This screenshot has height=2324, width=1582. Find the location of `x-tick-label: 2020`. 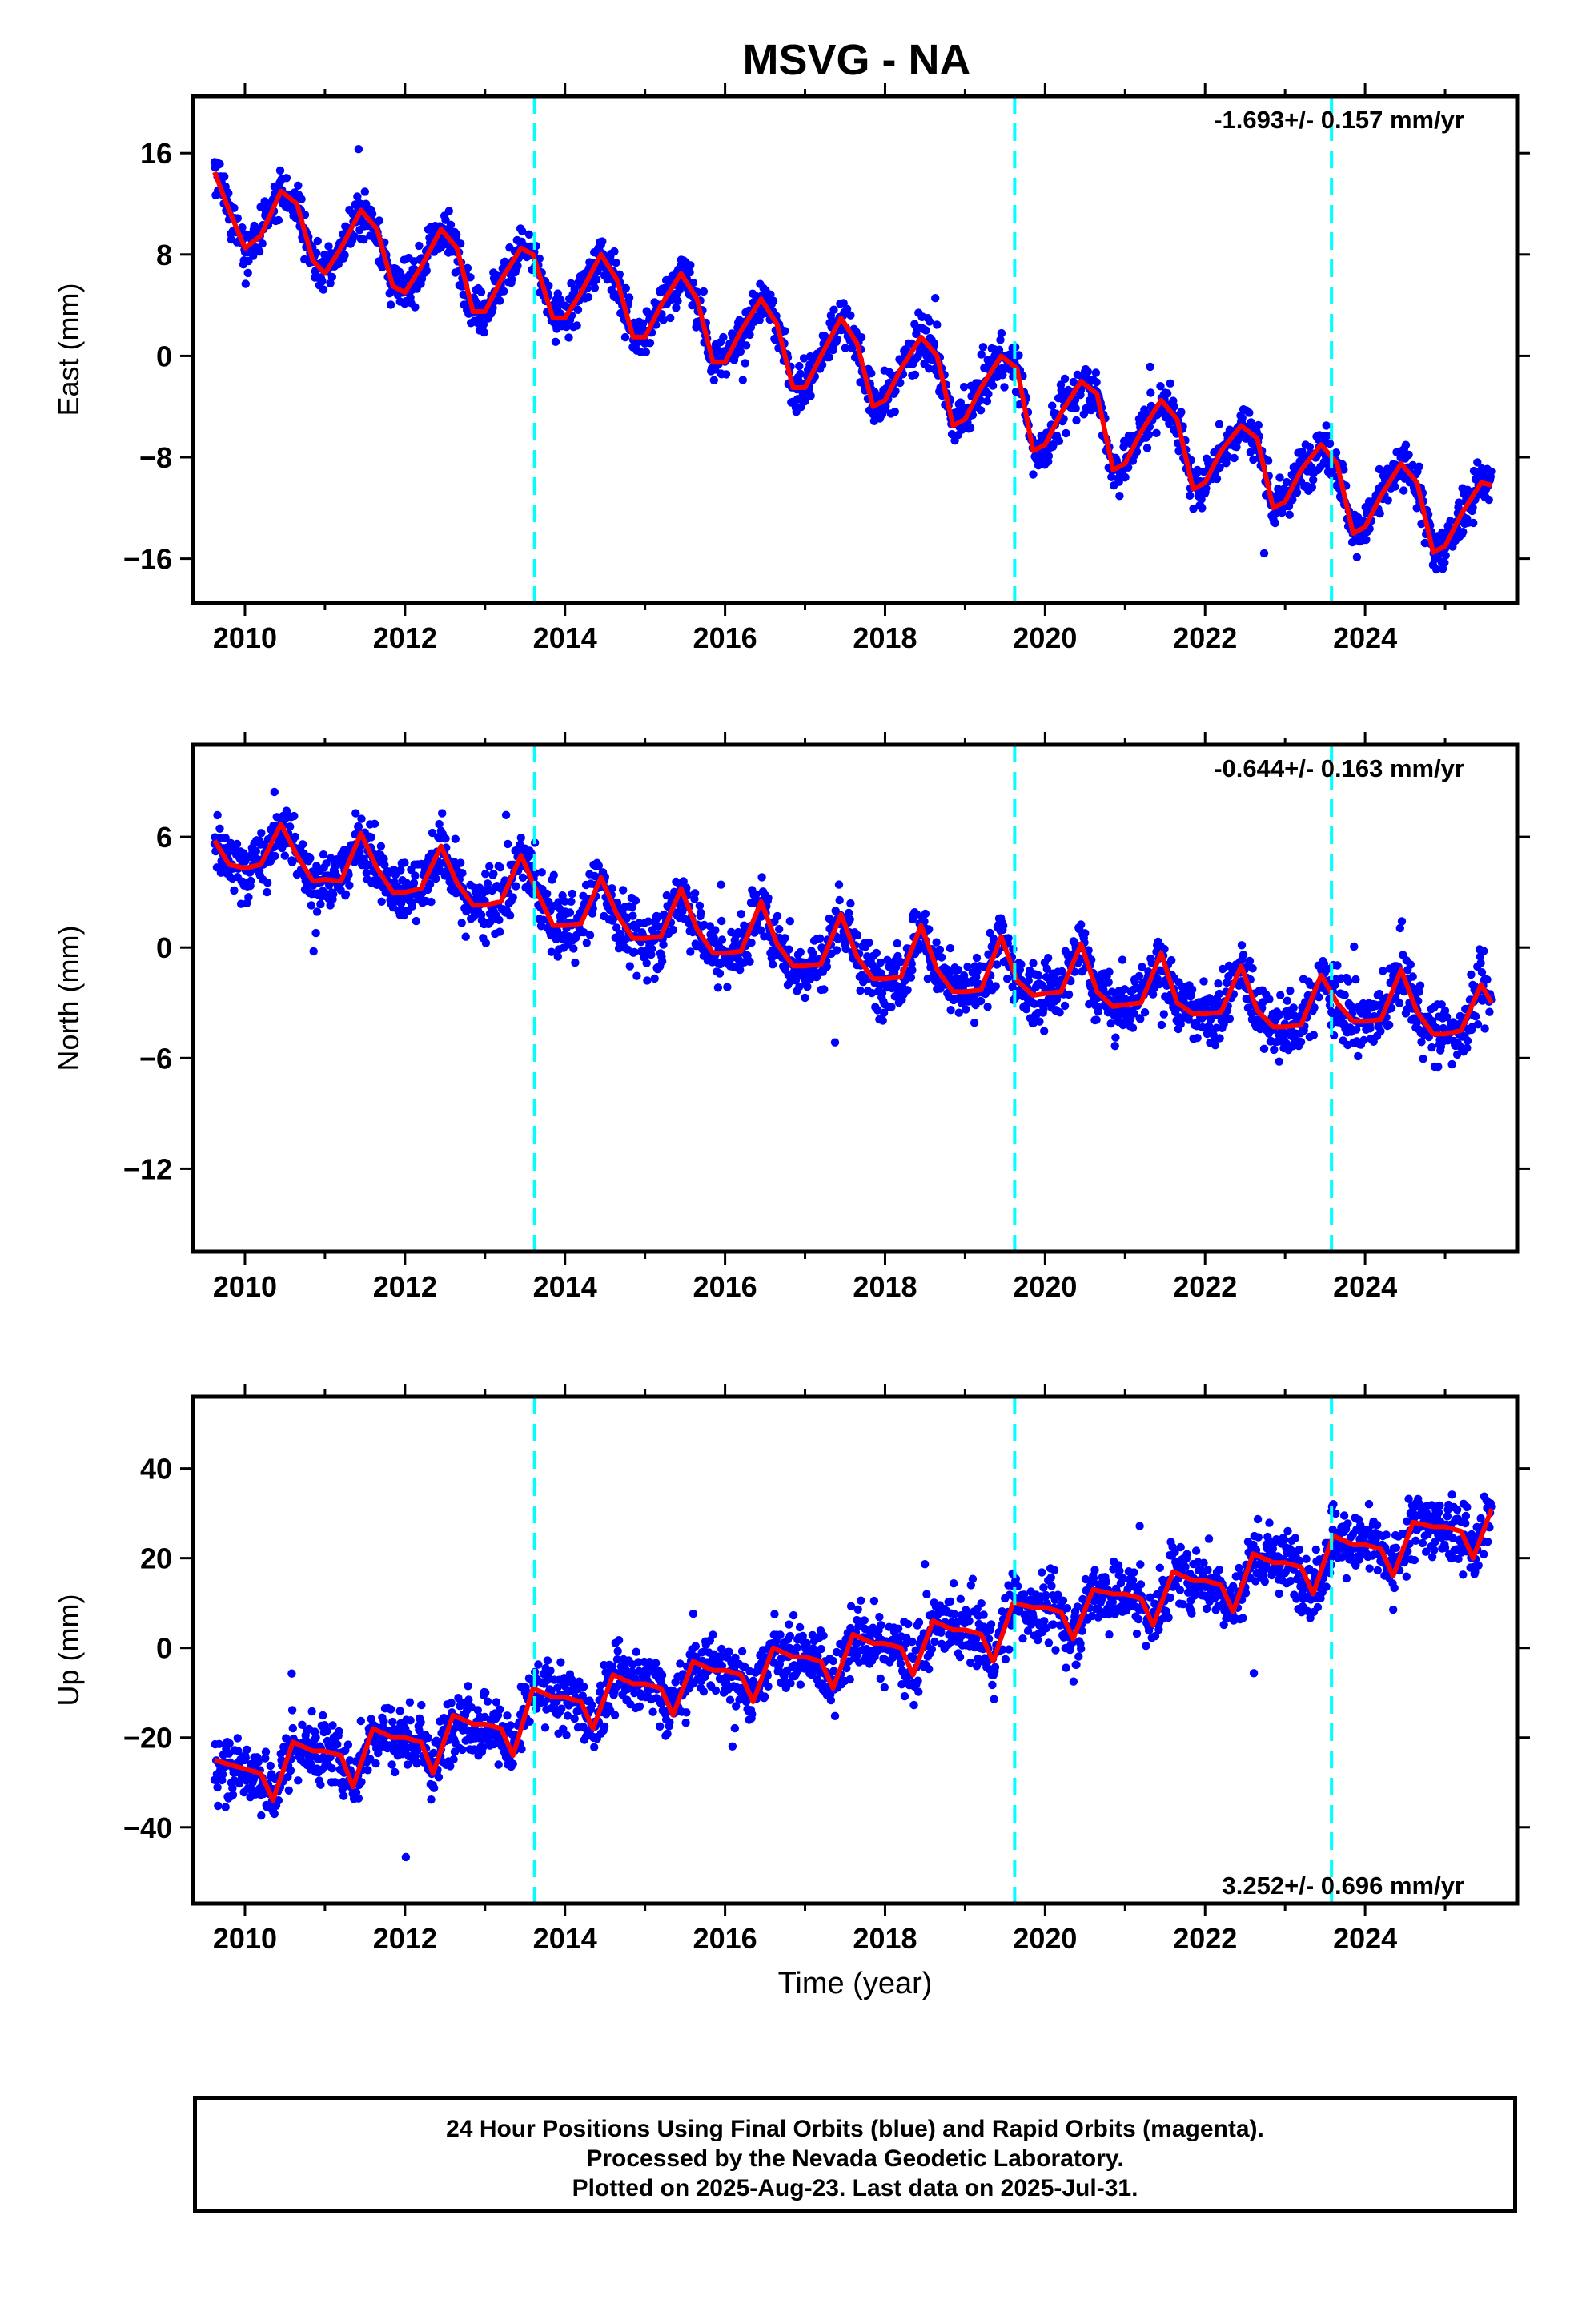

x-tick-label: 2020 is located at coordinates (1045, 637).